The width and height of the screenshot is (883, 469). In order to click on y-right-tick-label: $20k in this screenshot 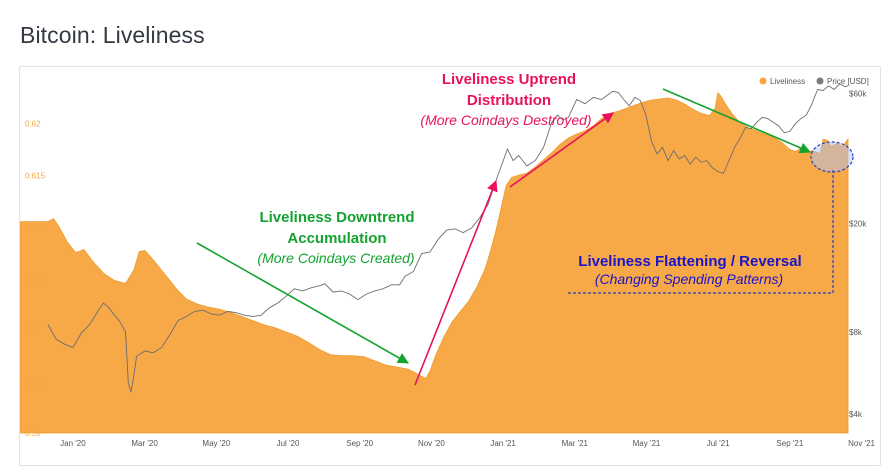, I will do `click(858, 223)`.